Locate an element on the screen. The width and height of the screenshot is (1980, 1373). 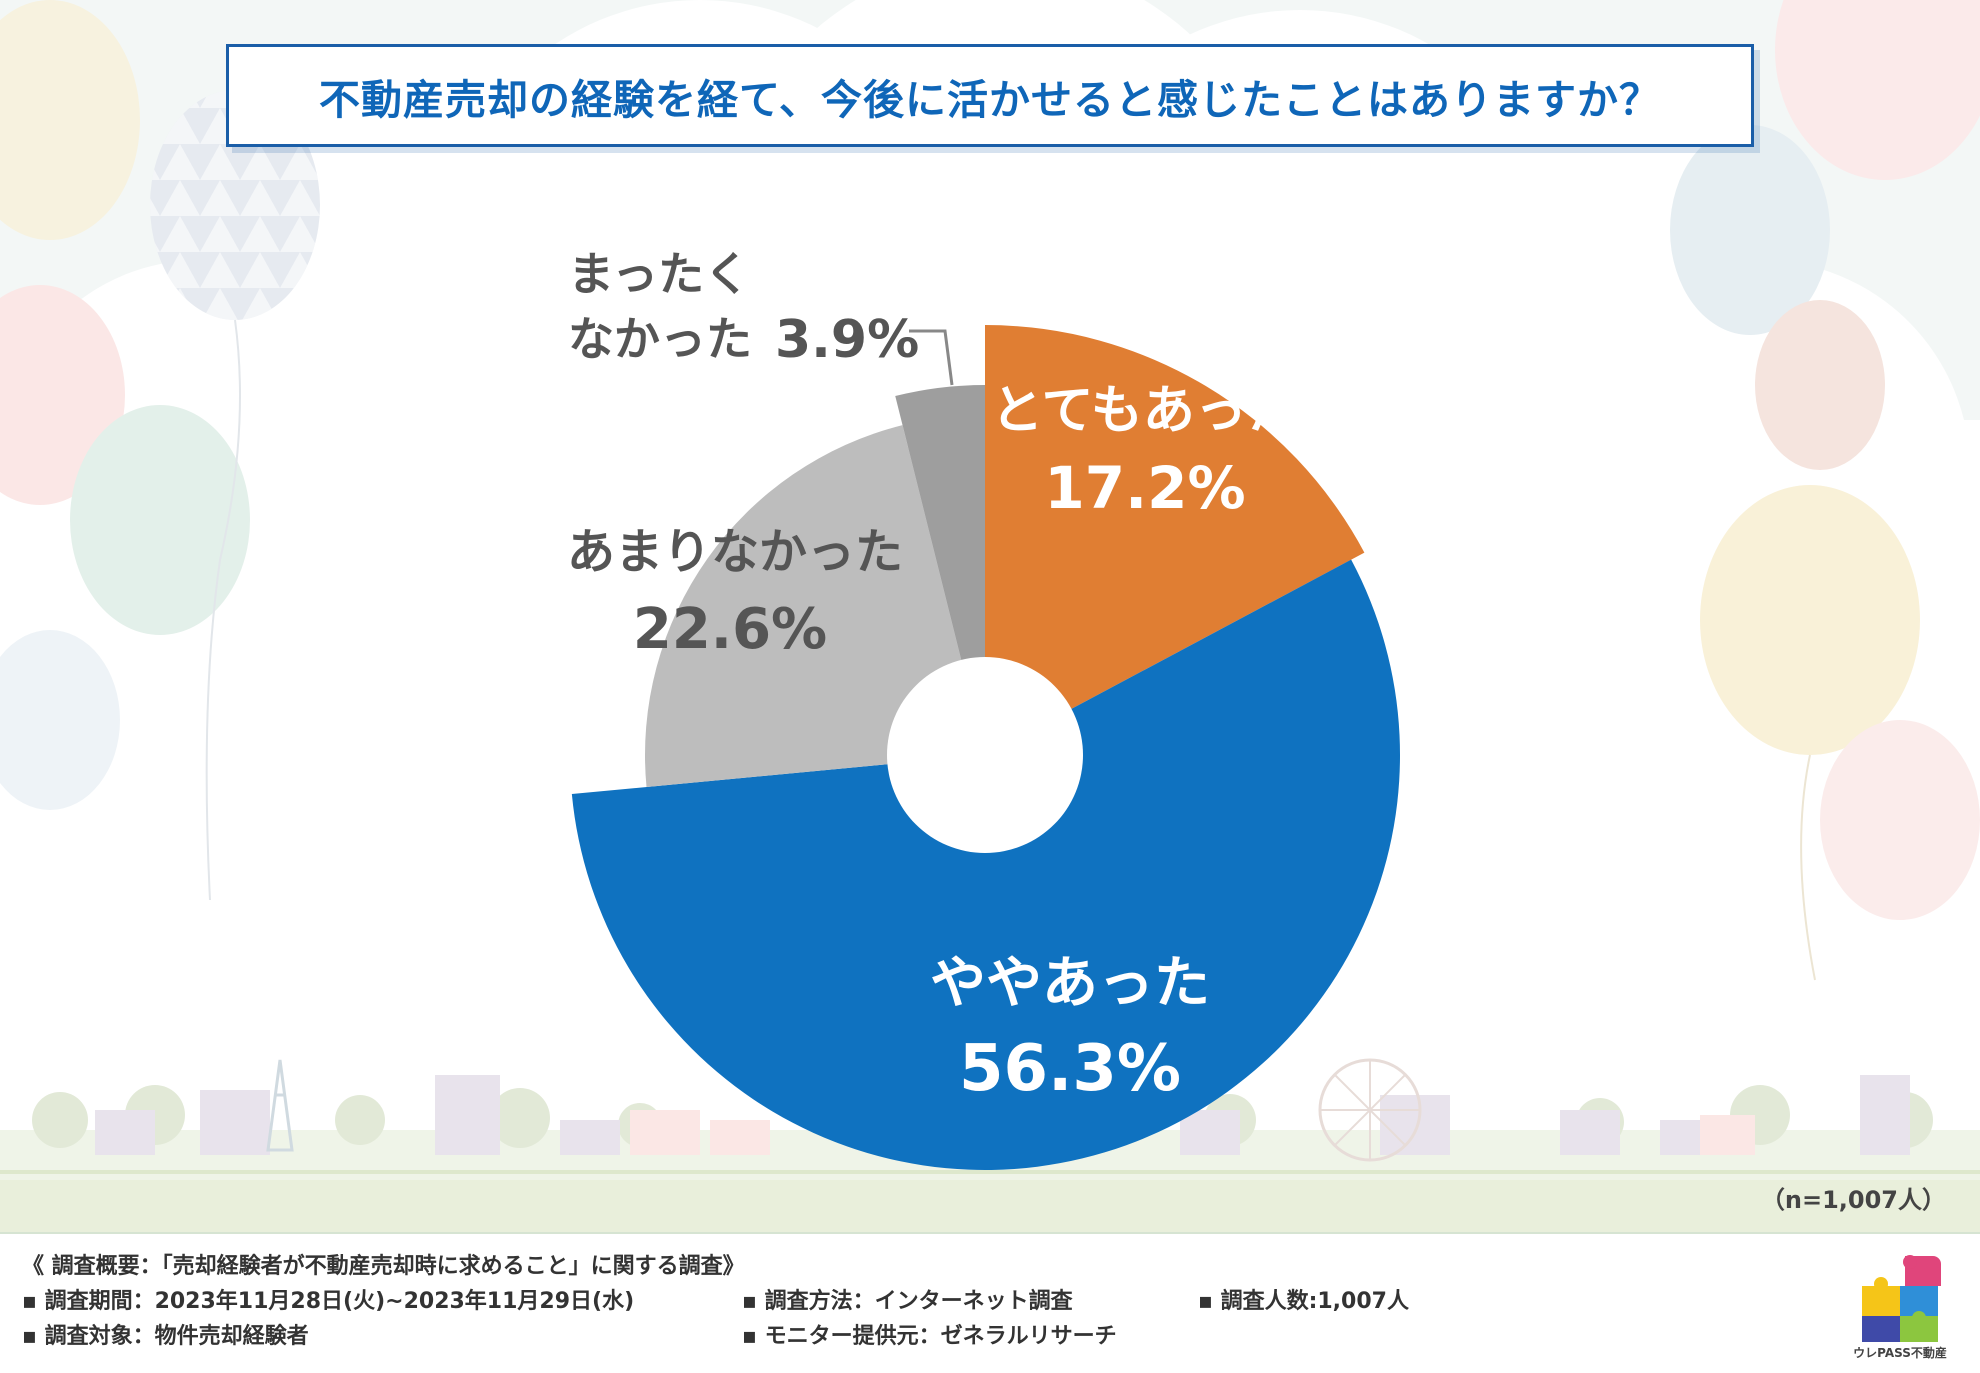
donut-hole is located at coordinates (985, 755).